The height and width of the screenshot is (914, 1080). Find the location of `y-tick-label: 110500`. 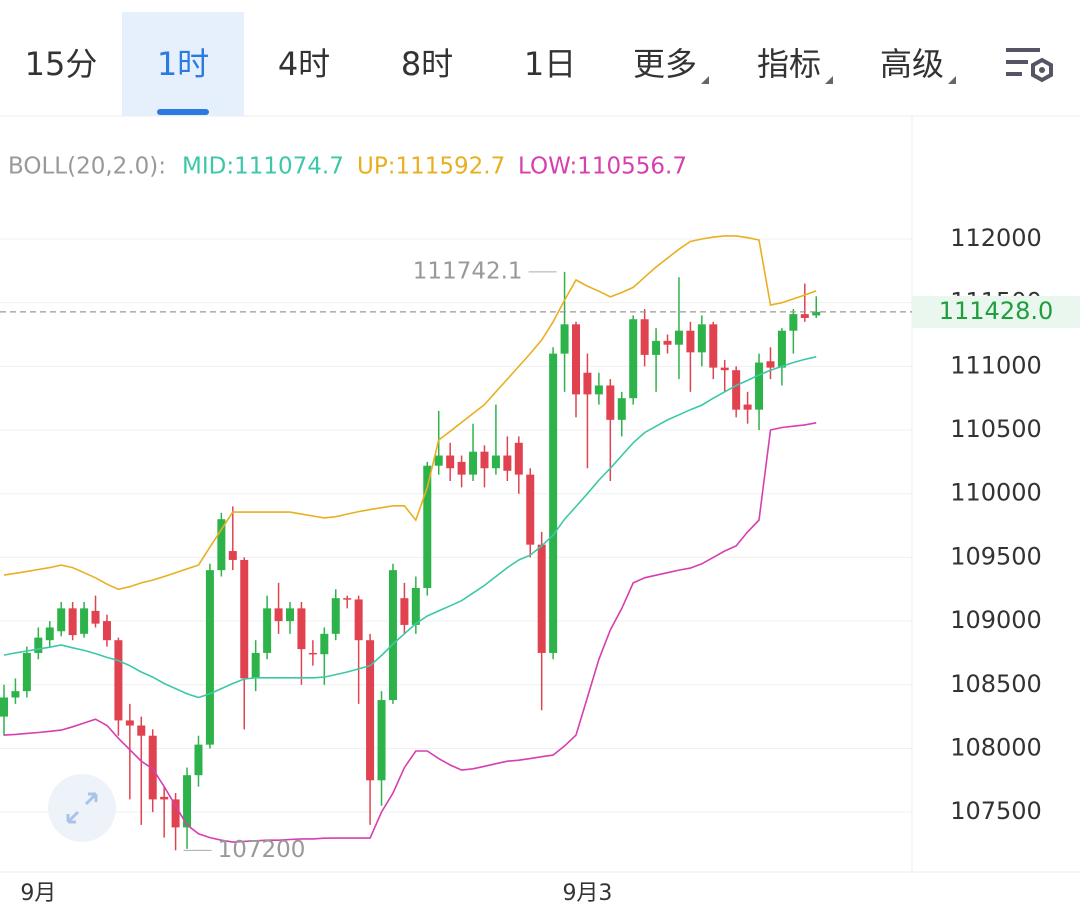

y-tick-label: 110500 is located at coordinates (996, 429).